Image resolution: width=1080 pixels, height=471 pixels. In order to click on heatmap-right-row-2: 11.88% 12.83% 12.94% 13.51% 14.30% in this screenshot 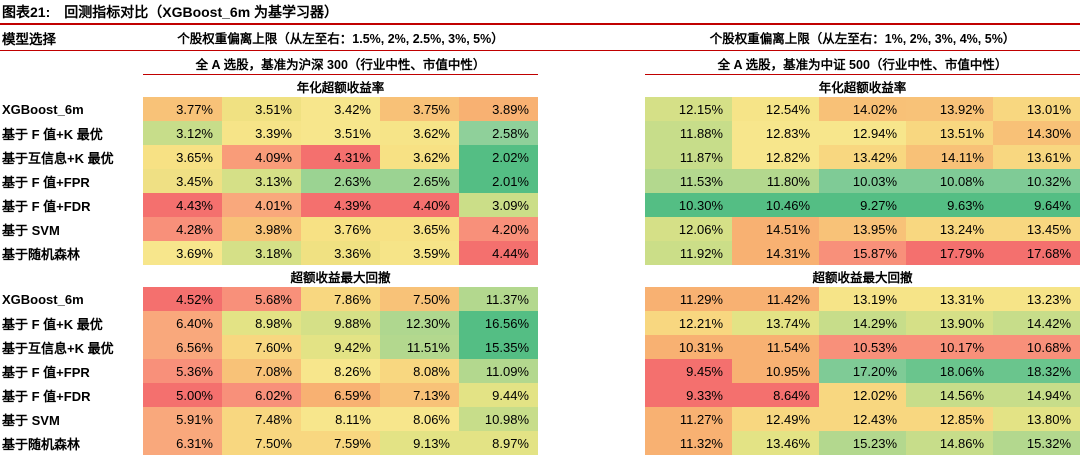, I will do `click(862, 133)`.